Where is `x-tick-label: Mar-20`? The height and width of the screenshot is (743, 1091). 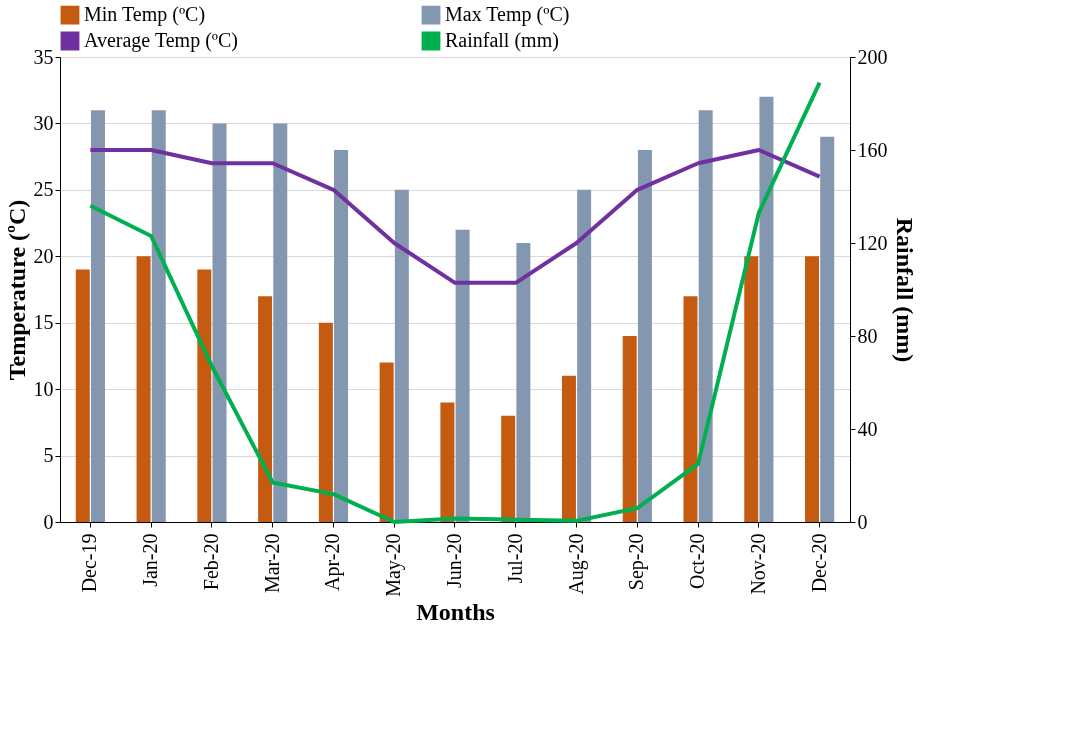 x-tick-label: Mar-20 is located at coordinates (271, 563).